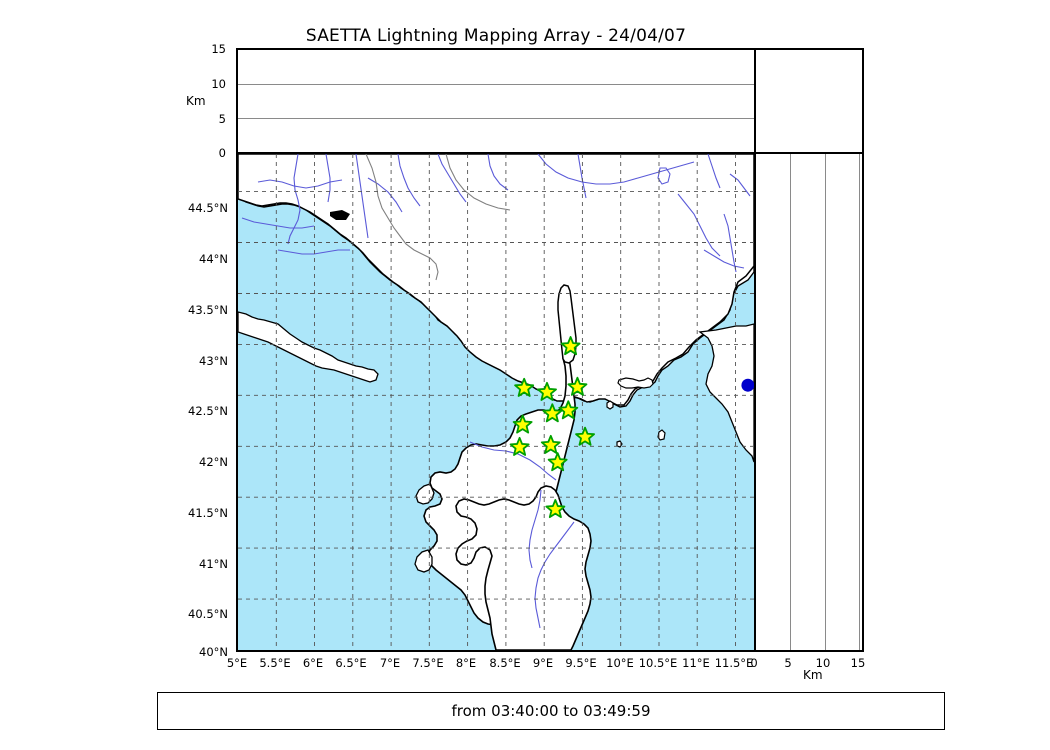 This screenshot has width=1050, height=750. What do you see at coordinates (222, 153) in the screenshot?
I see `top-panel-ytick-0: 0` at bounding box center [222, 153].